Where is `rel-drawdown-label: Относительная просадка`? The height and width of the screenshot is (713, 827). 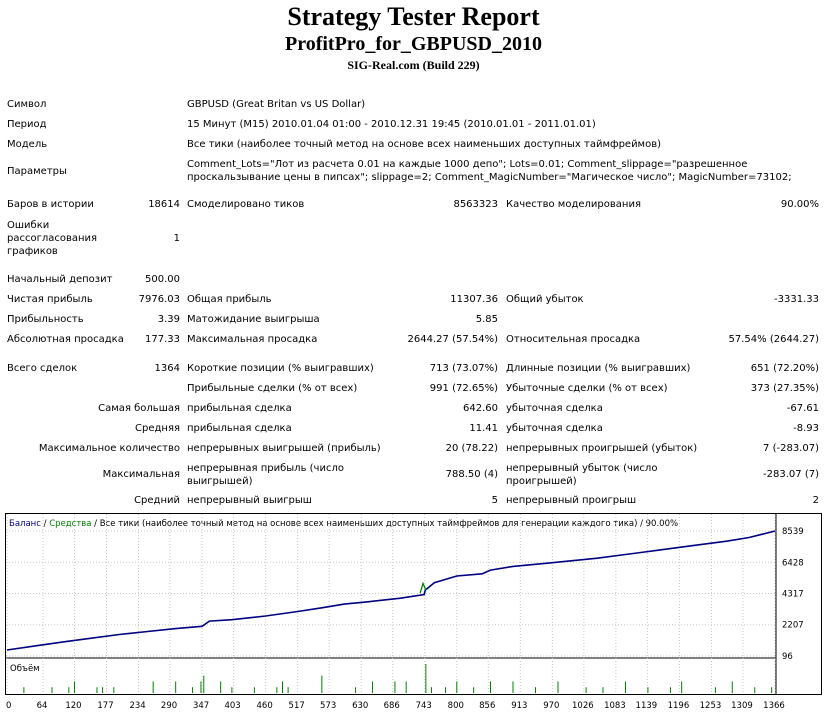
rel-drawdown-label: Относительная просадка is located at coordinates (573, 339).